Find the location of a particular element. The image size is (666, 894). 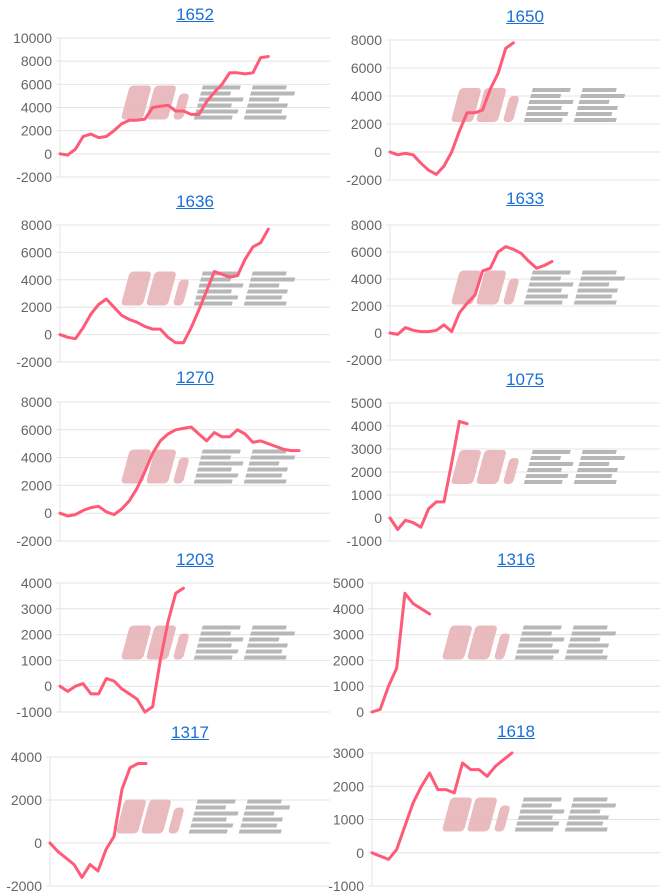

chart-1203: 4000 3000 2000 1000 0 -1000 is located at coordinates (173, 647).